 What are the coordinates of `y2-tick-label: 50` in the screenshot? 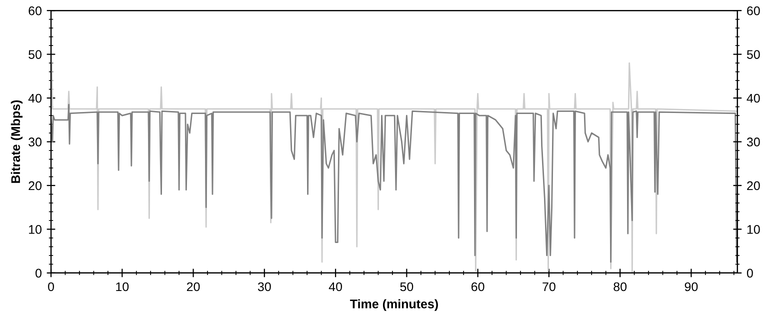 It's located at (753, 54).